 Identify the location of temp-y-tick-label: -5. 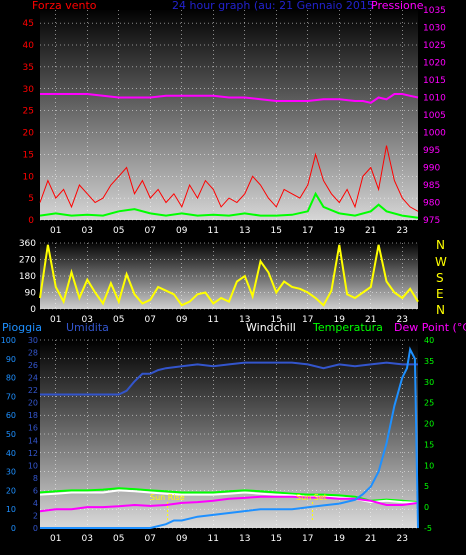
(428, 528).